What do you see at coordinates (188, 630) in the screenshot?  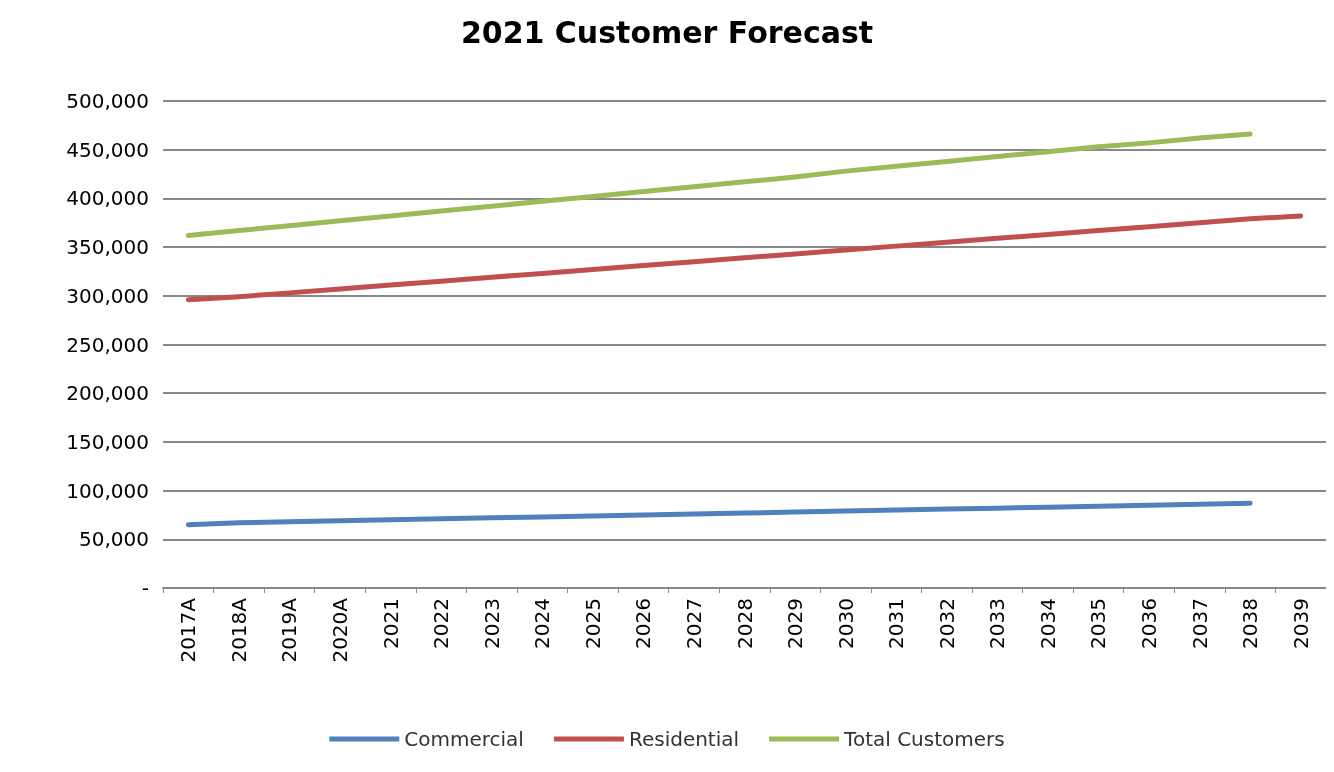 I see `x-tick-label: 2017A` at bounding box center [188, 630].